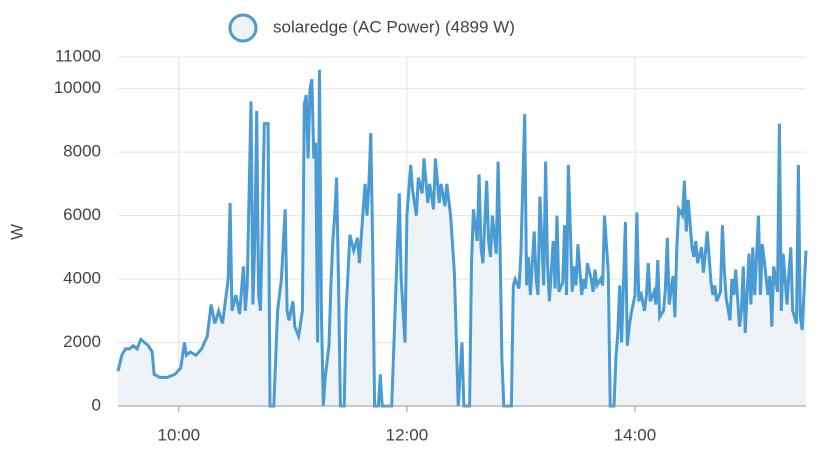 The width and height of the screenshot is (839, 458). Describe the element at coordinates (394, 26) in the screenshot. I see `legend-label: solaredge (AC Power) (4899 W)` at that location.